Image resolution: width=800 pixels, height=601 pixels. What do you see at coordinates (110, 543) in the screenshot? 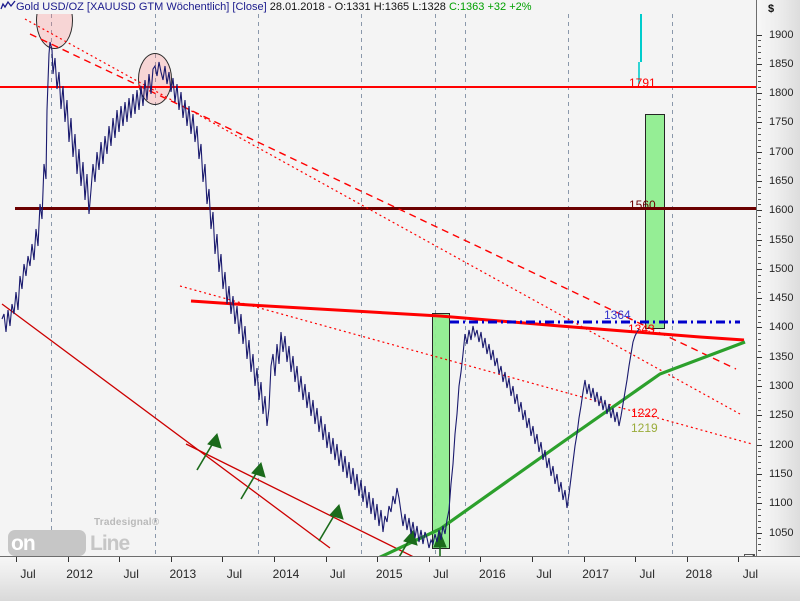
I see `logo-word-line: Line` at bounding box center [110, 543].